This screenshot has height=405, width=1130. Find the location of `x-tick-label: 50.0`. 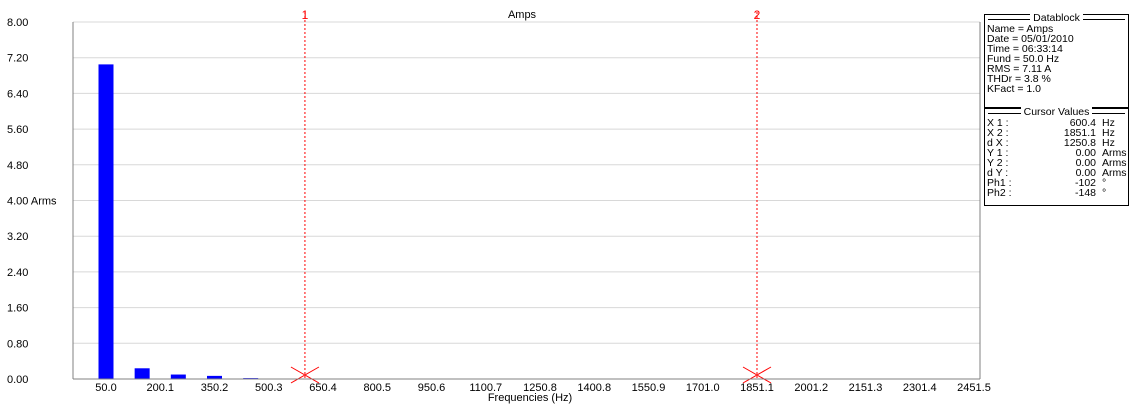

x-tick-label: 50.0 is located at coordinates (105, 388).